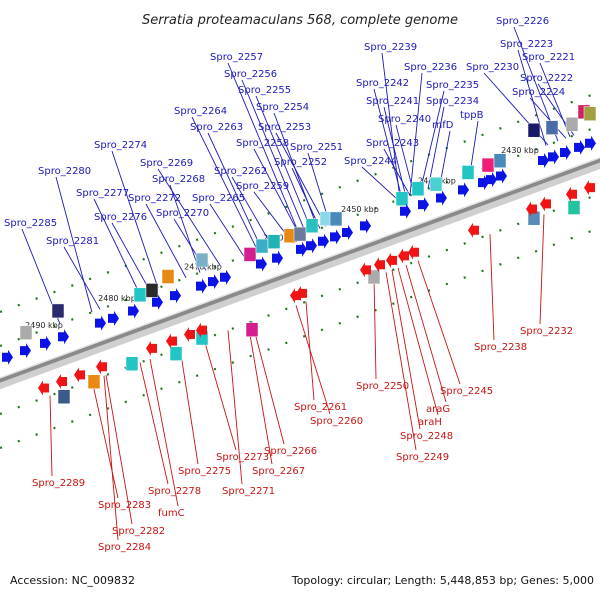  Describe the element at coordinates (472, 115) in the screenshot. I see `top-gene-label: tppB` at that location.